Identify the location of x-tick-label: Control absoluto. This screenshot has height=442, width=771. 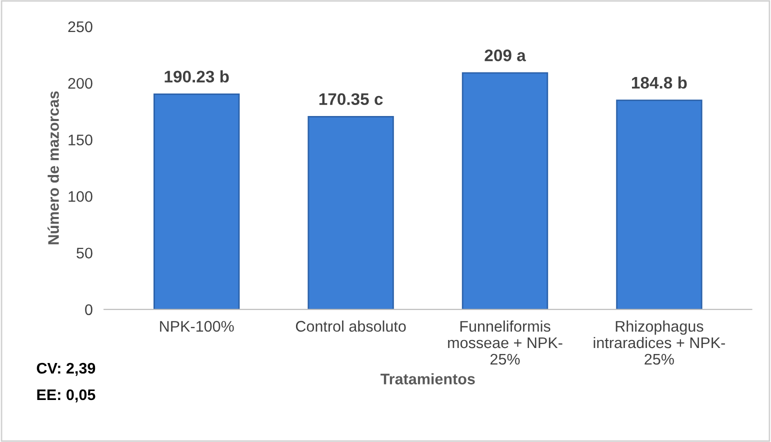
(351, 326).